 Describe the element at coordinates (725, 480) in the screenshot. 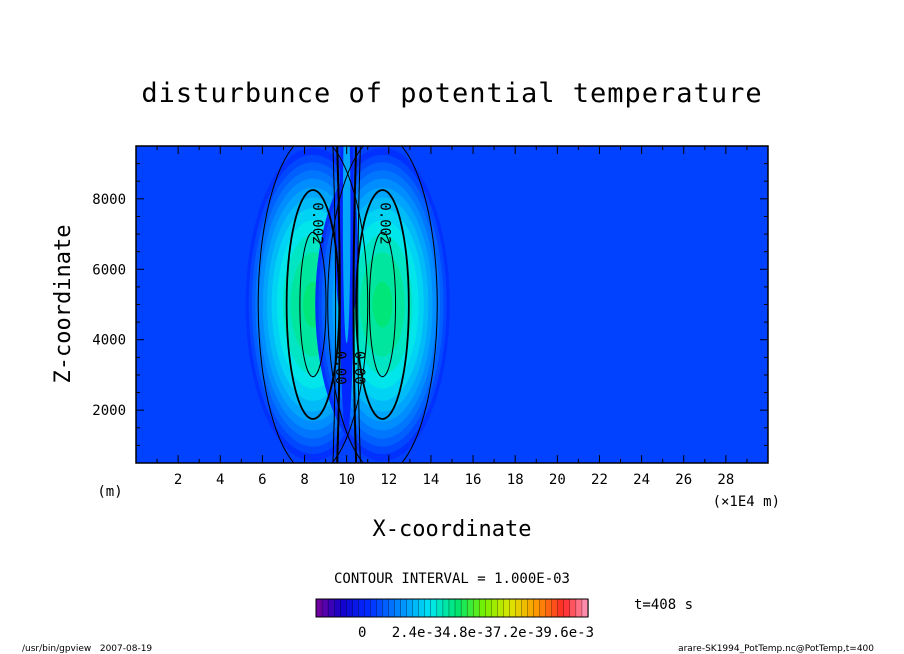

I see `x-tick-label: 28` at that location.